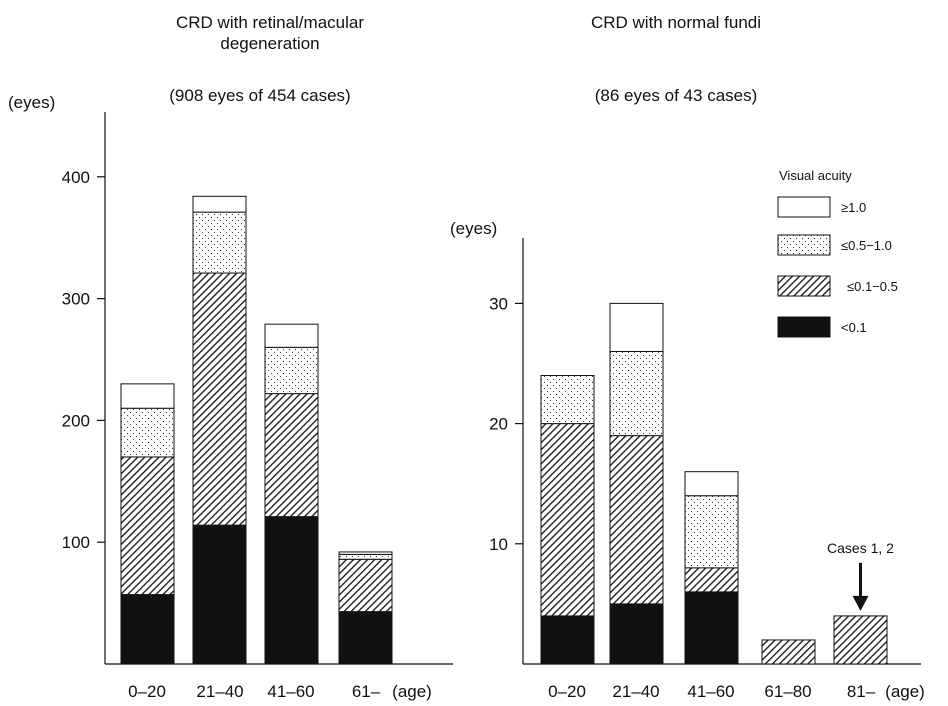 Image resolution: width=948 pixels, height=706 pixels. I want to click on y-tick-label: 400, so click(76, 177).